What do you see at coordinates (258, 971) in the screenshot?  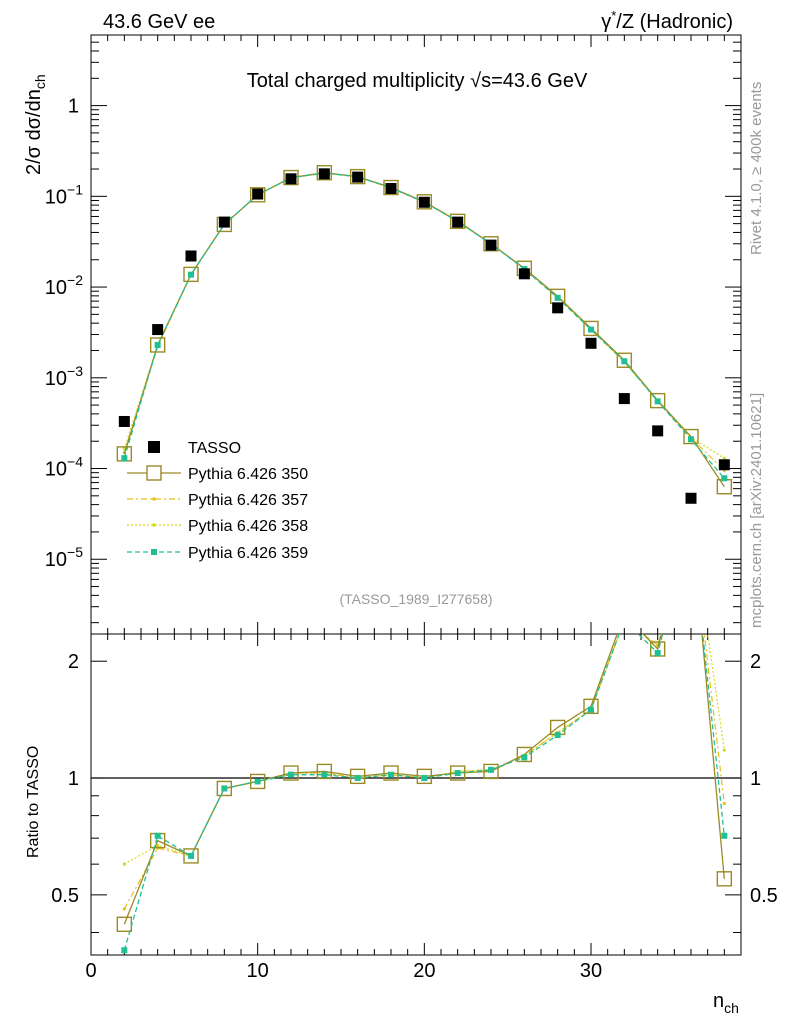 I see `x-tick-label: 10` at bounding box center [258, 971].